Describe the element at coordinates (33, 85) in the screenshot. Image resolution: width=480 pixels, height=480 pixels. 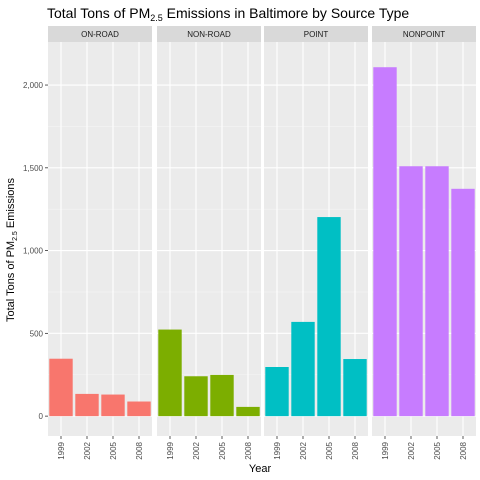
I see `y-tick-label: 2,000` at that location.